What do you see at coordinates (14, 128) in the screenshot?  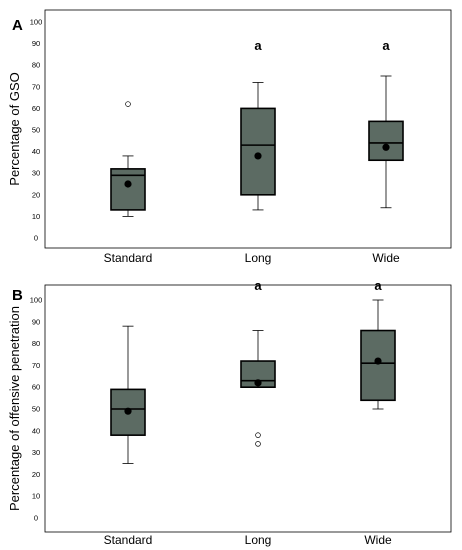 I see `y-axis-label: Percentage of GSO` at bounding box center [14, 128].